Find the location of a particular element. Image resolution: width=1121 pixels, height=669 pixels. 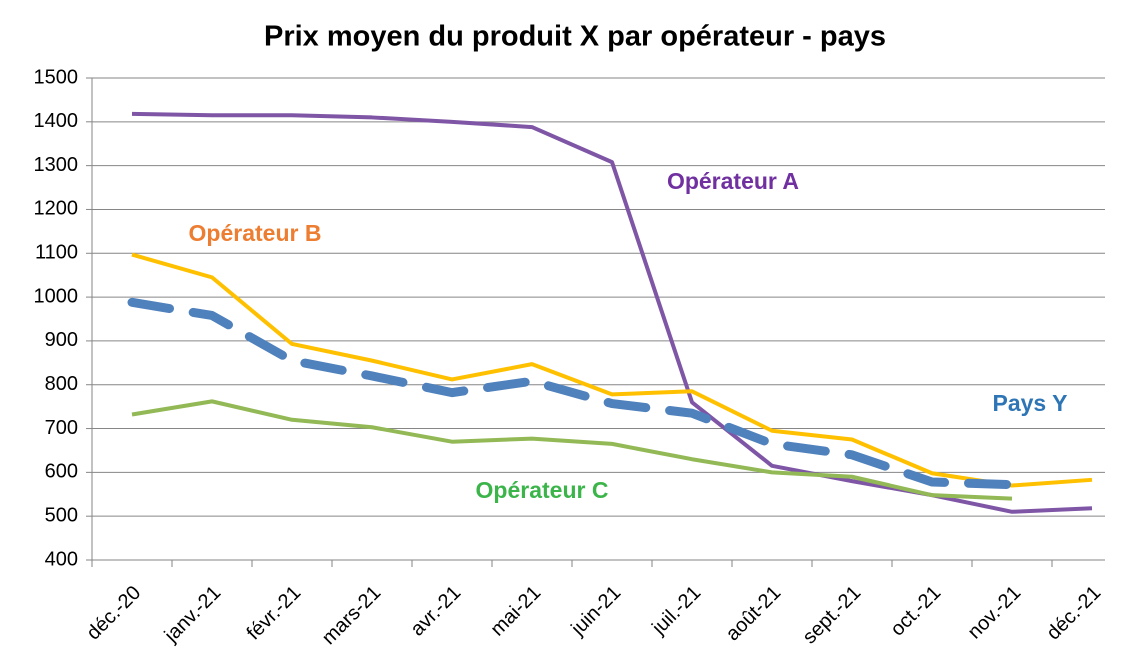

y-tick-label: 700 is located at coordinates (61, 428).